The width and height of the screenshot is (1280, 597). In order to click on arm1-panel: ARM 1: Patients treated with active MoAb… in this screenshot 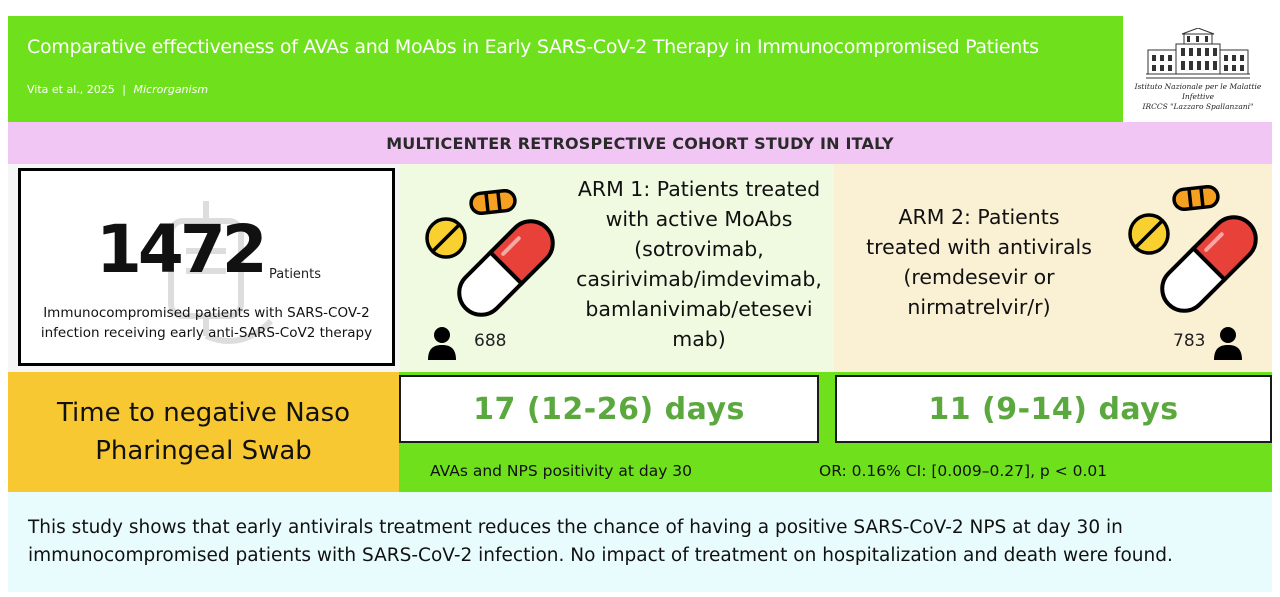, I will do `click(616, 268)`.